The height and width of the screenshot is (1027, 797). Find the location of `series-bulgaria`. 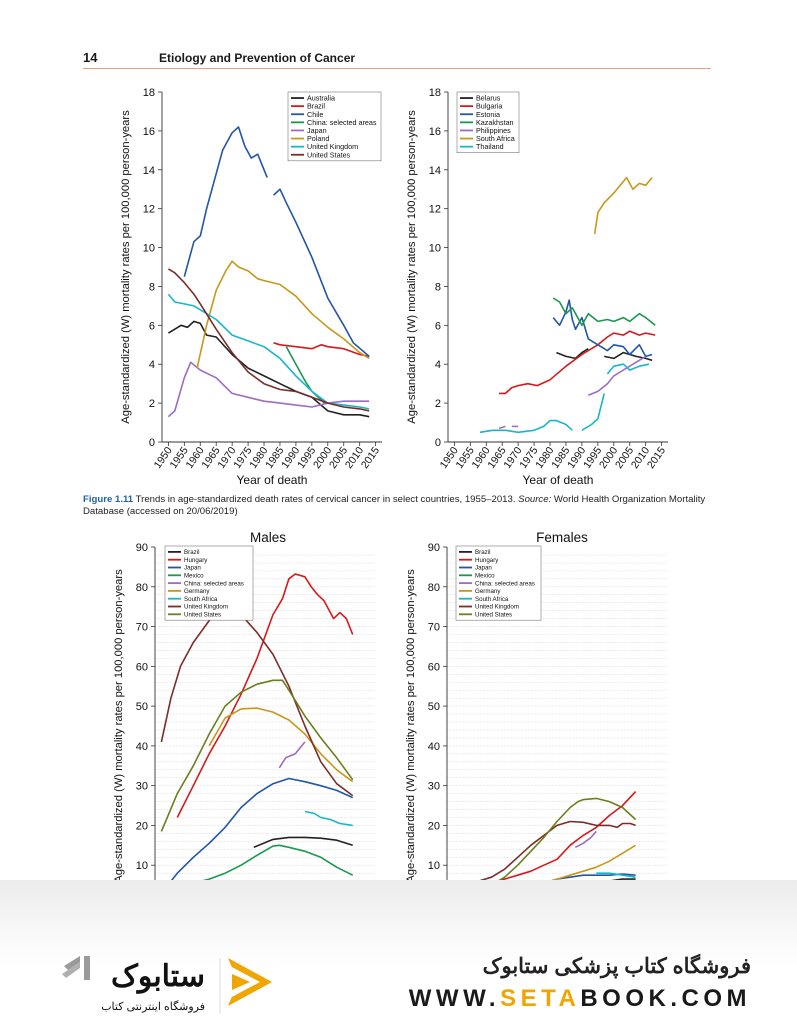

series-bulgaria is located at coordinates (577, 362).